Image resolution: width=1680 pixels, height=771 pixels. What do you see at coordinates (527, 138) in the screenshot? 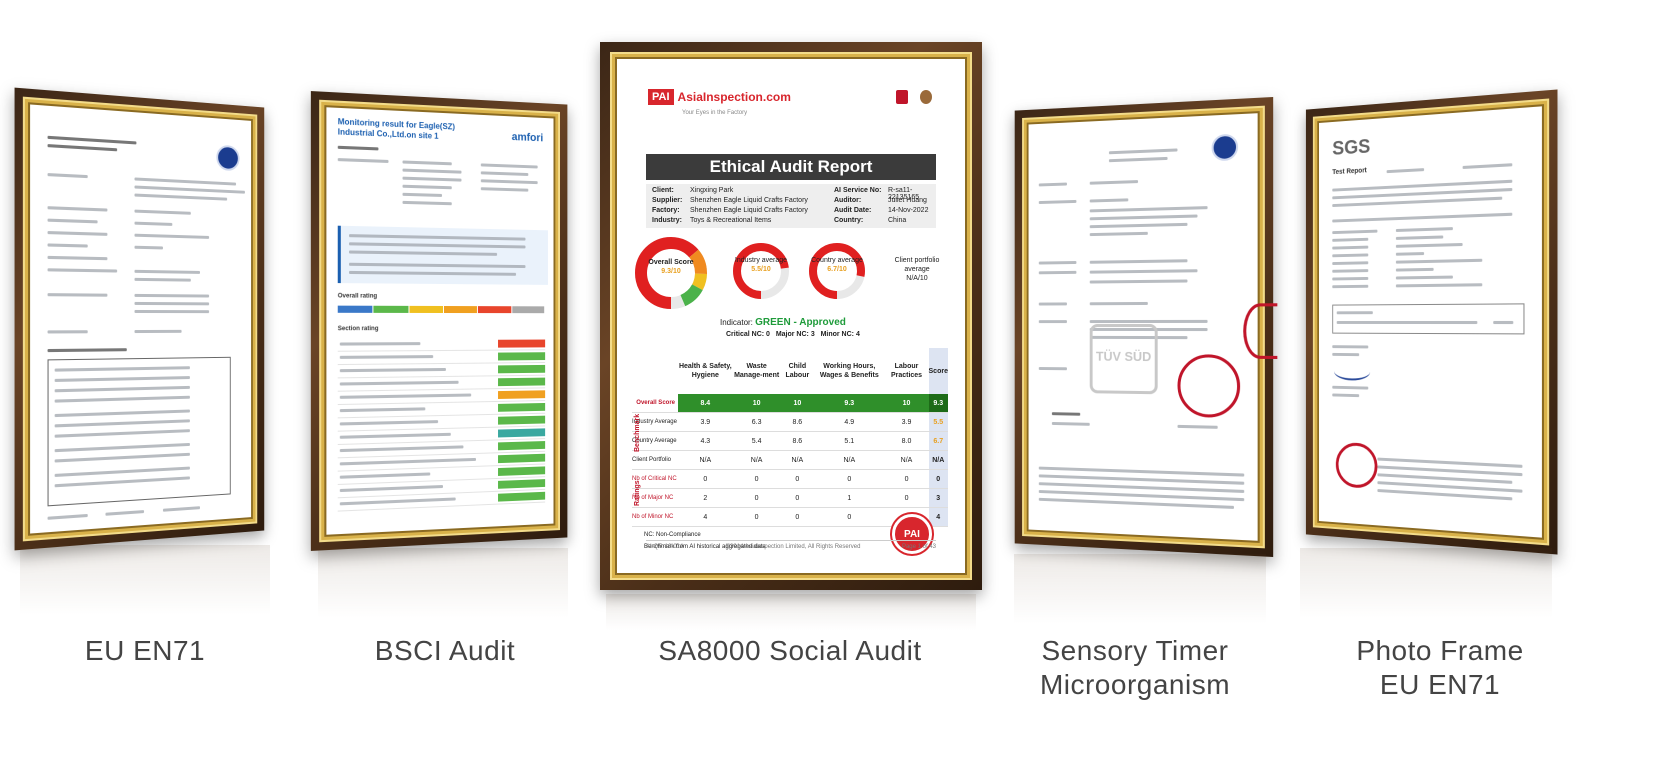
I see `amfori-logo: amfori` at bounding box center [527, 138].